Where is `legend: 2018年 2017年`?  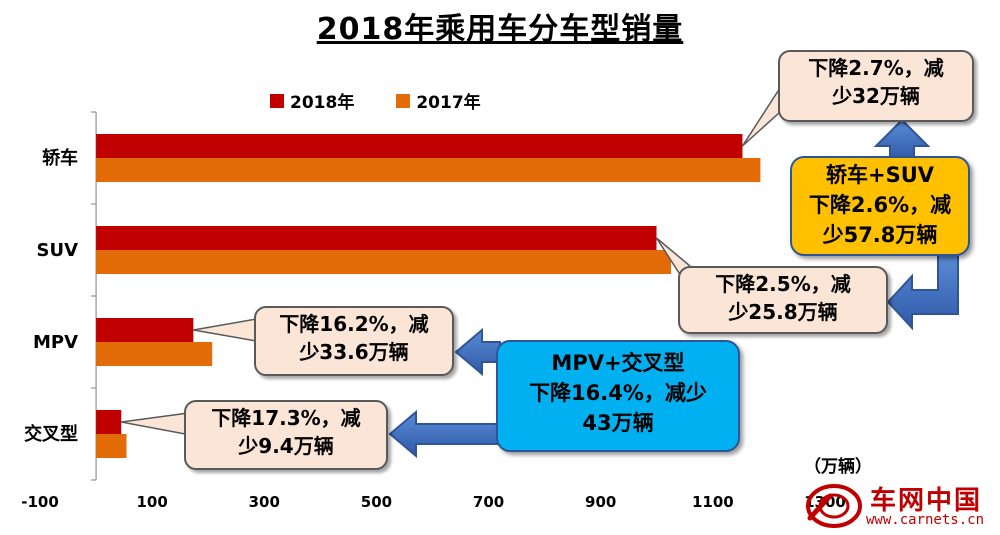
legend: 2018年 2017年 is located at coordinates (375, 100).